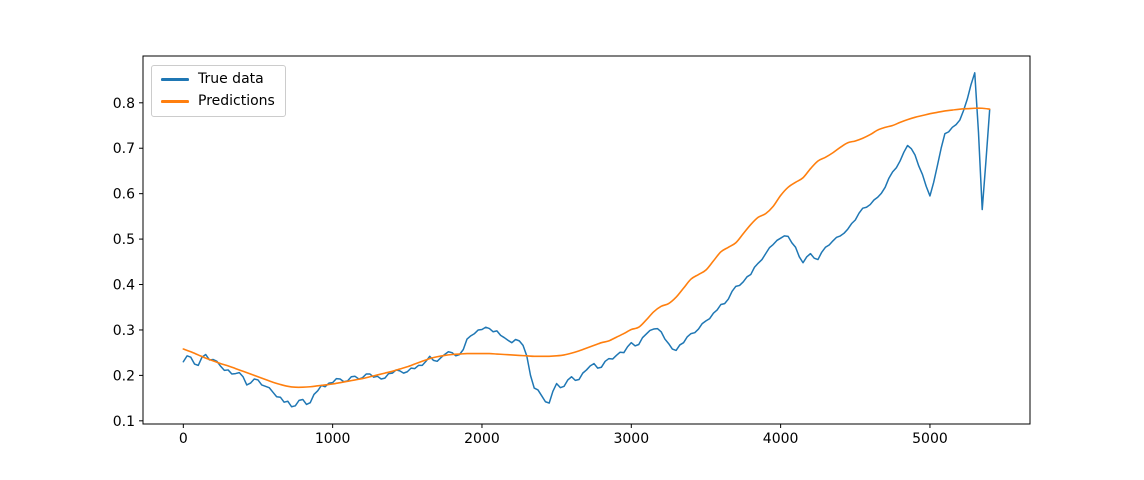  I want to click on y-tick-label: 0.4, so click(124, 286).